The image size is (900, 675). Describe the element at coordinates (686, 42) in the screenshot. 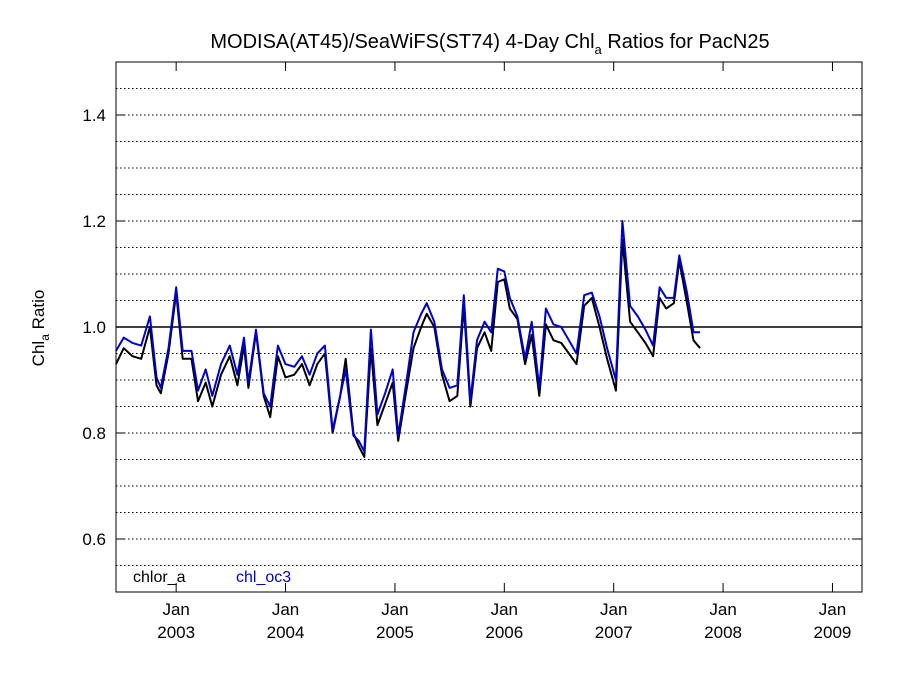

I see `chart-title-suffix: Ratios for PacN25` at that location.